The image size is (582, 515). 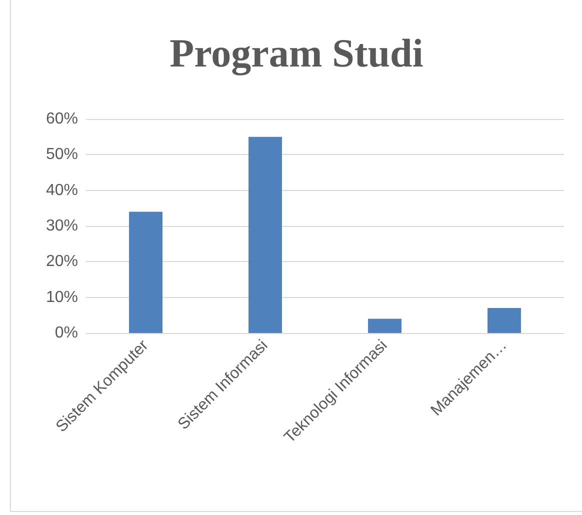 I want to click on y-tick-label: 20%, so click(x=62, y=261).